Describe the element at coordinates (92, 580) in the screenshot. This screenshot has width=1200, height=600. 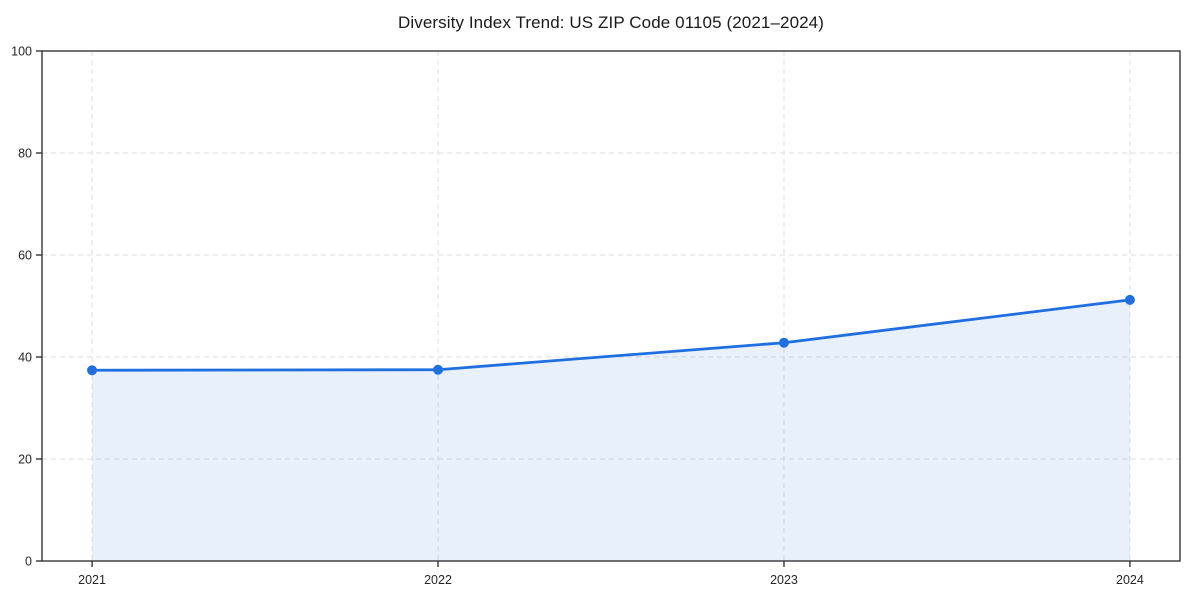
I see `x-tick-label: 2021` at that location.